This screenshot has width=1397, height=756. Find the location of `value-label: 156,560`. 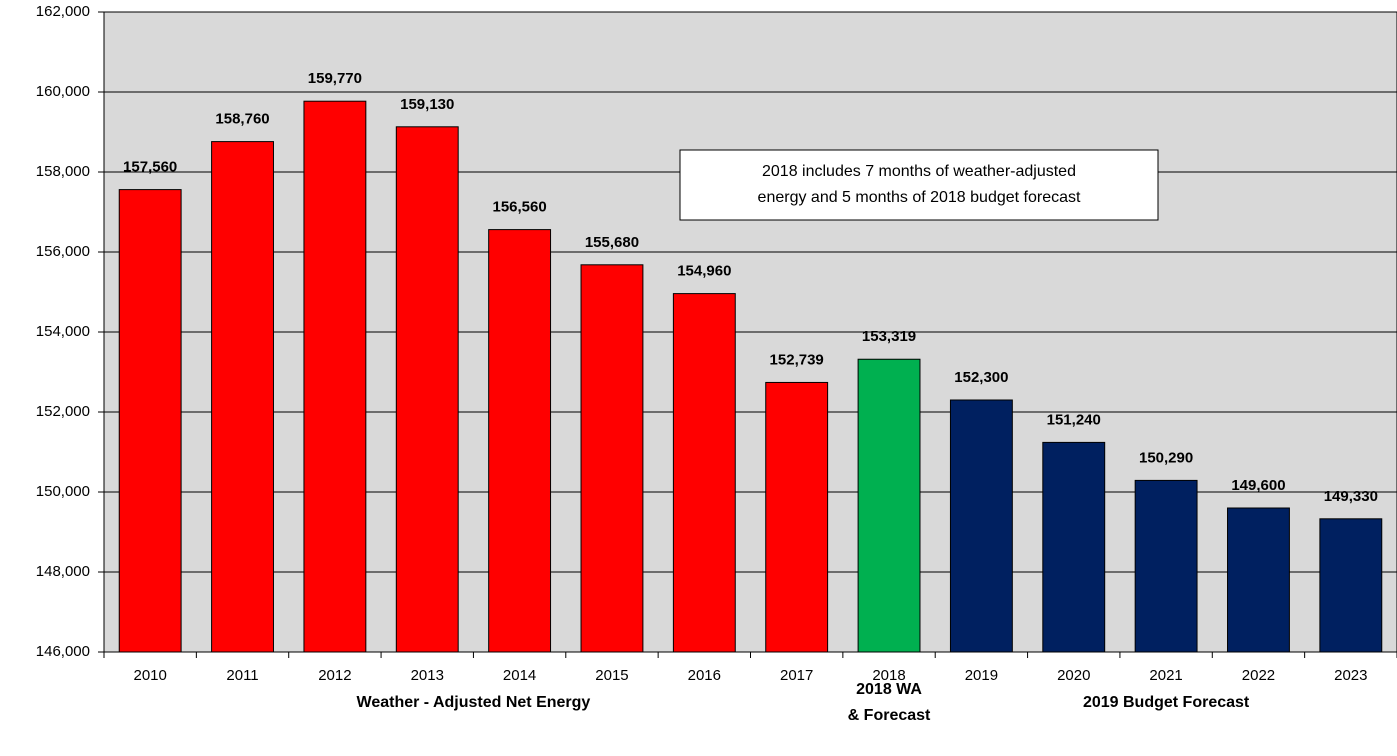

value-label: 156,560 is located at coordinates (519, 207).